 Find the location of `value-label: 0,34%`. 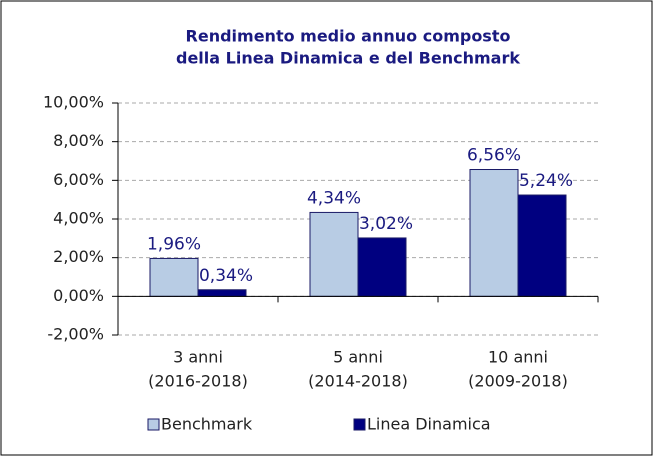

value-label: 0,34% is located at coordinates (226, 276).